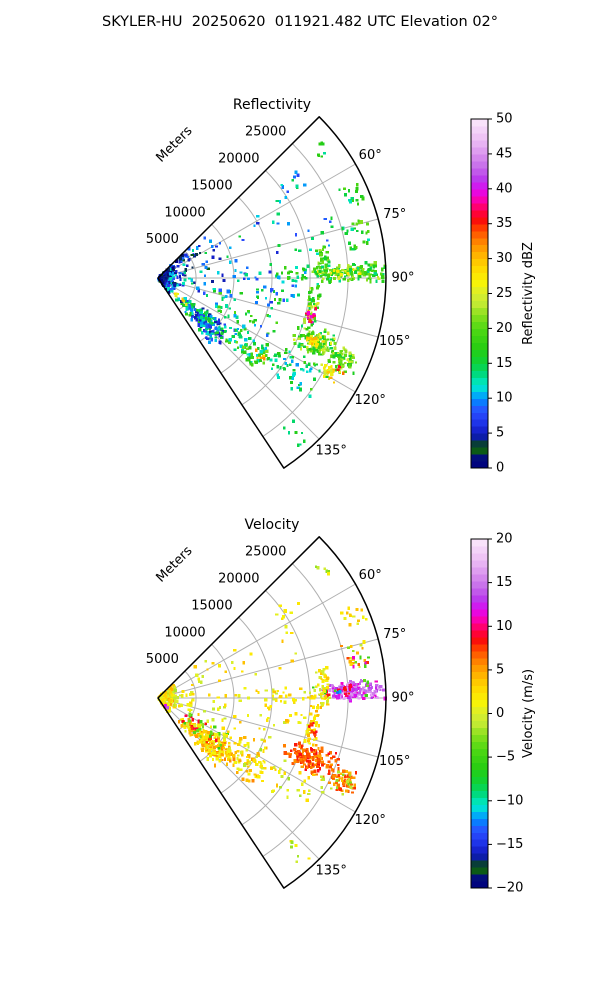  I want to click on colorbar-tick-label: 50, so click(504, 119).